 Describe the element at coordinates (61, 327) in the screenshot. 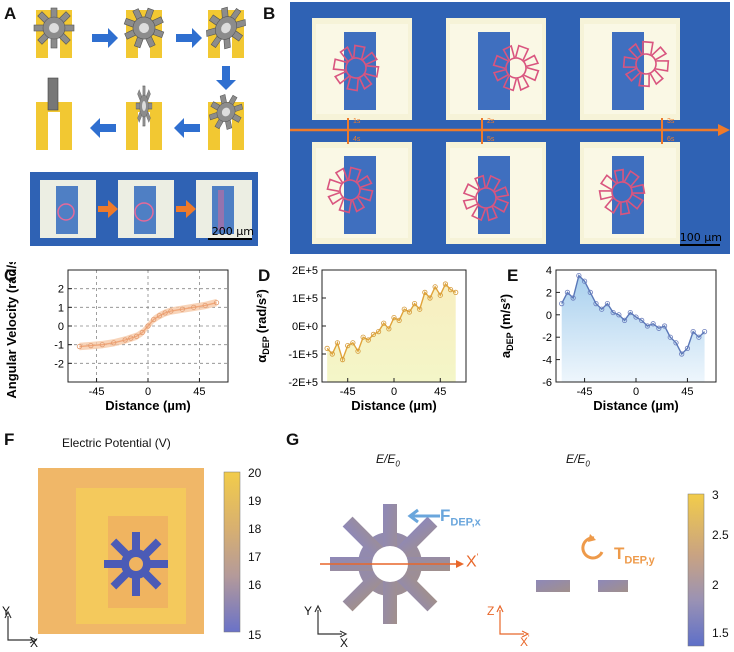

I see `y-tick-label: 0` at that location.